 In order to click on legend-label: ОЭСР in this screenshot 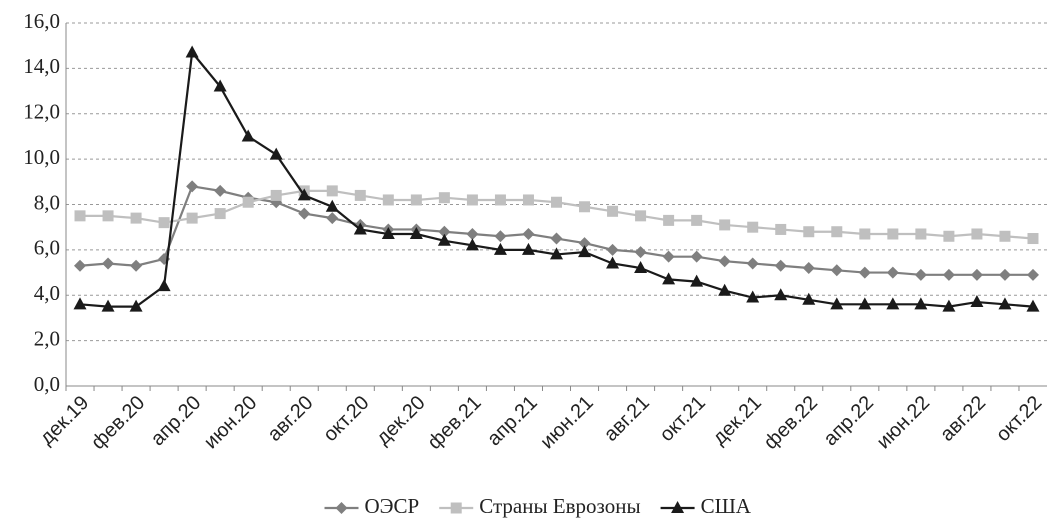, I will do `click(392, 506)`.